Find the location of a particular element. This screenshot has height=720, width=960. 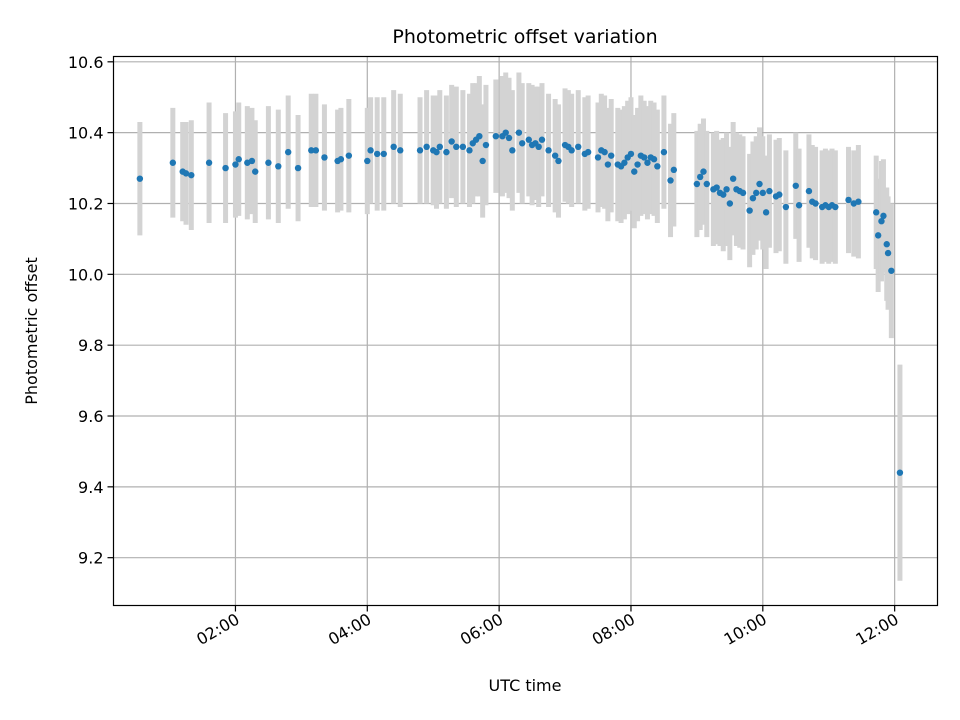

y-tick-label: 10.6 is located at coordinates (86, 62).